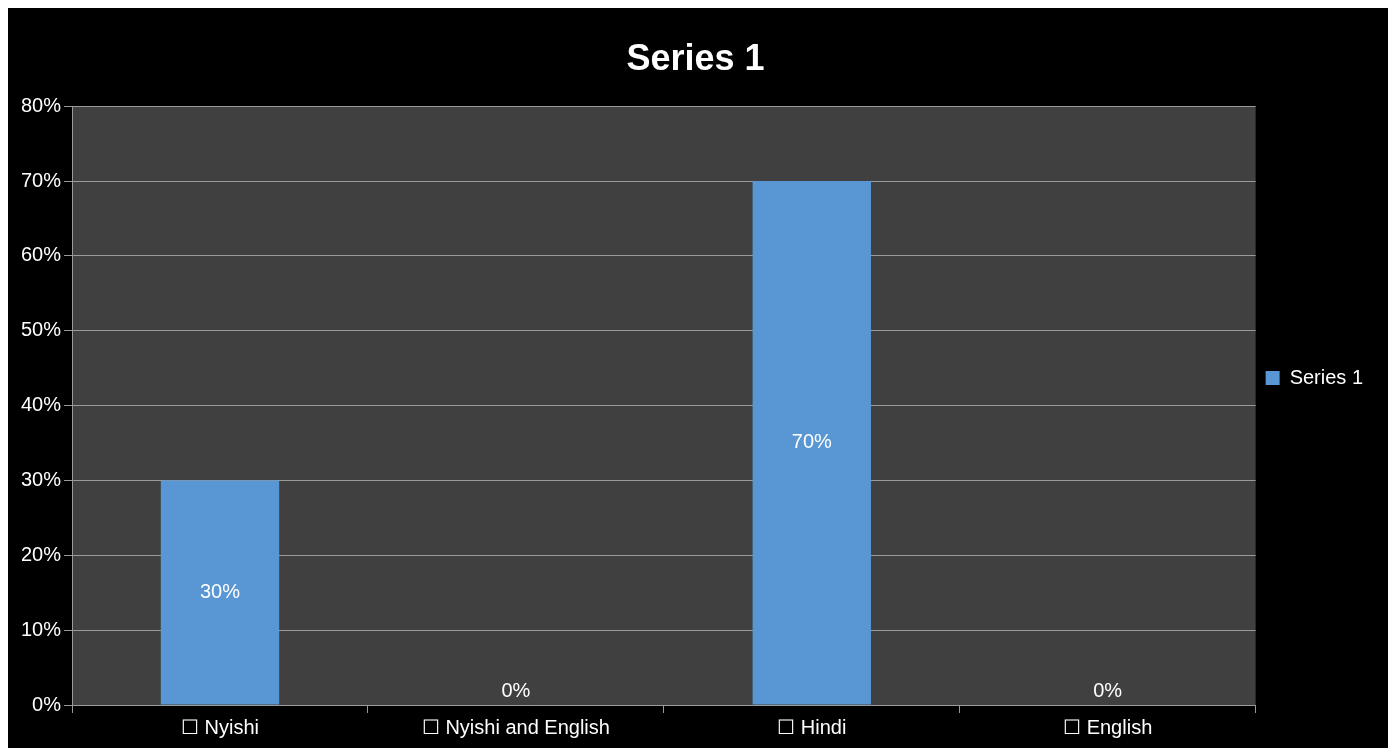 This screenshot has width=1394, height=751. I want to click on y-tick-label: 80%, so click(41, 104).